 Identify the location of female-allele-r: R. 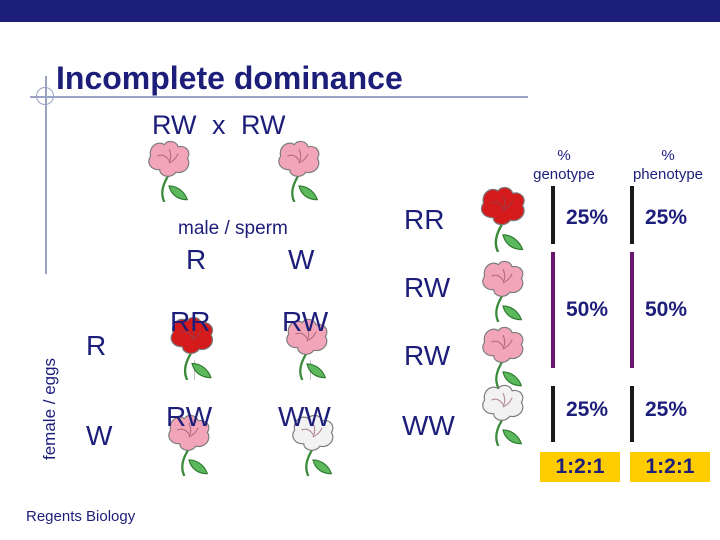
(96, 345).